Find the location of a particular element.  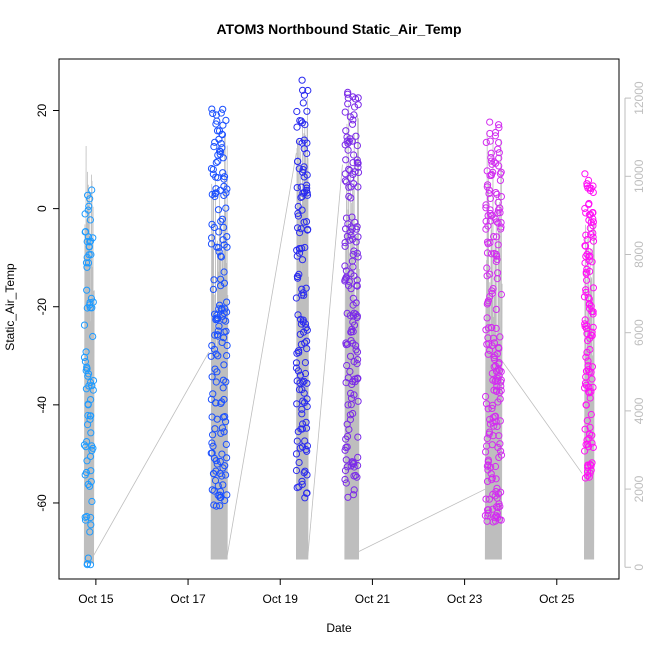

x-tick-label: Oct 17 is located at coordinates (188, 599).